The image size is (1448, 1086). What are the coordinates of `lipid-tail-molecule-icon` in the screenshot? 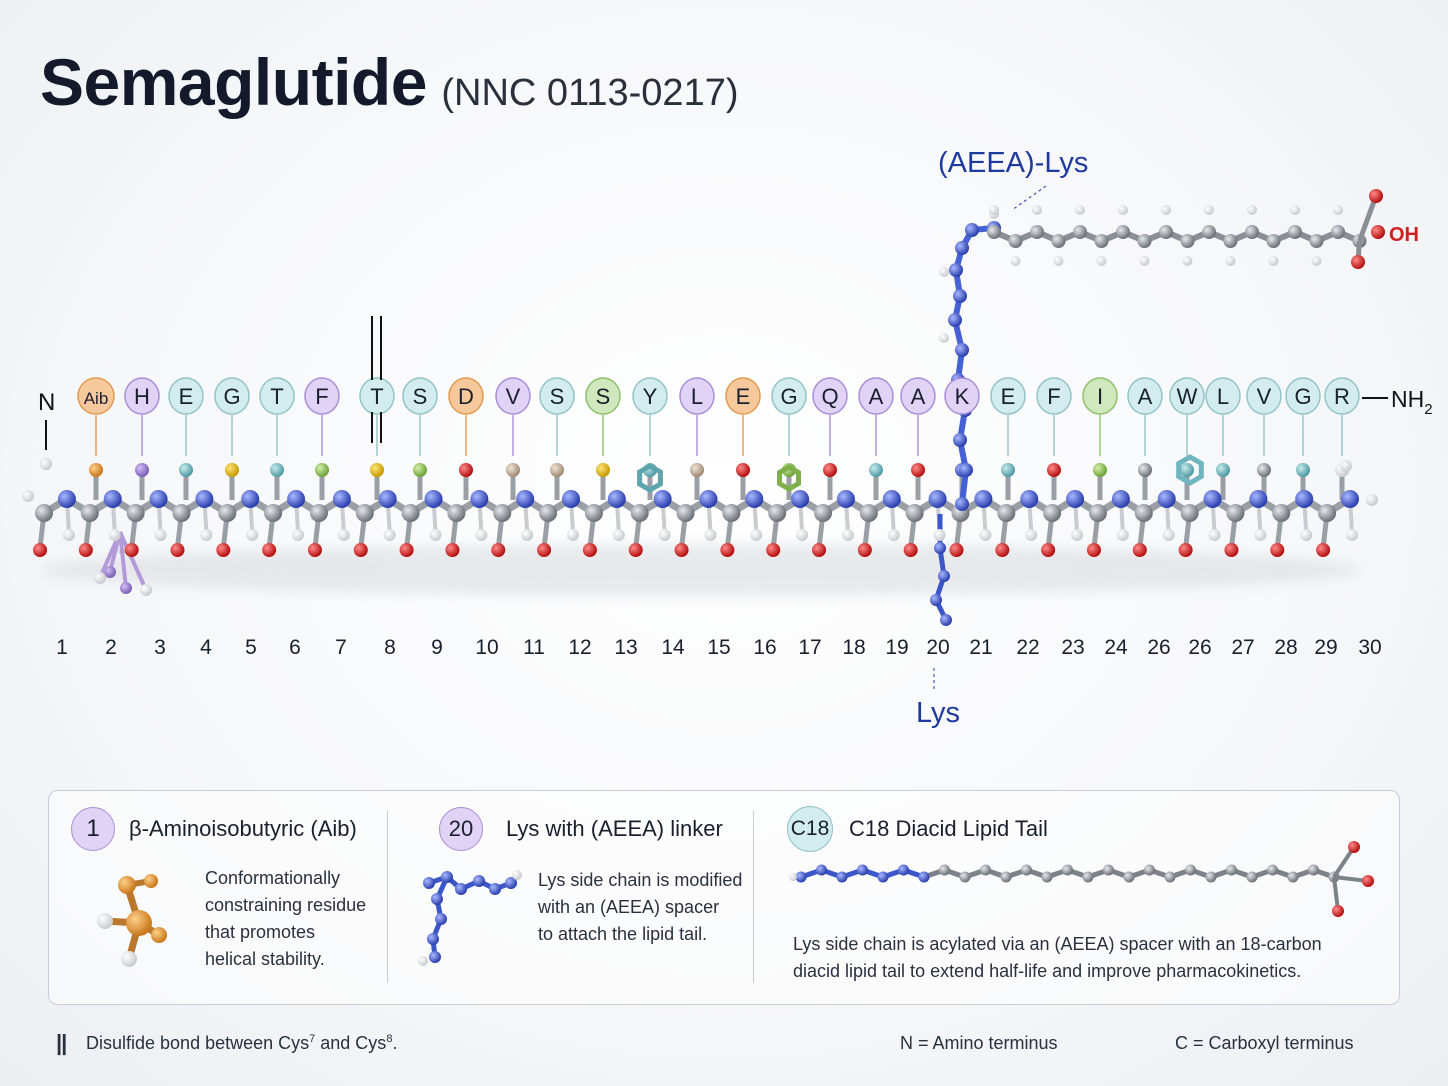 It's located at (1081, 879).